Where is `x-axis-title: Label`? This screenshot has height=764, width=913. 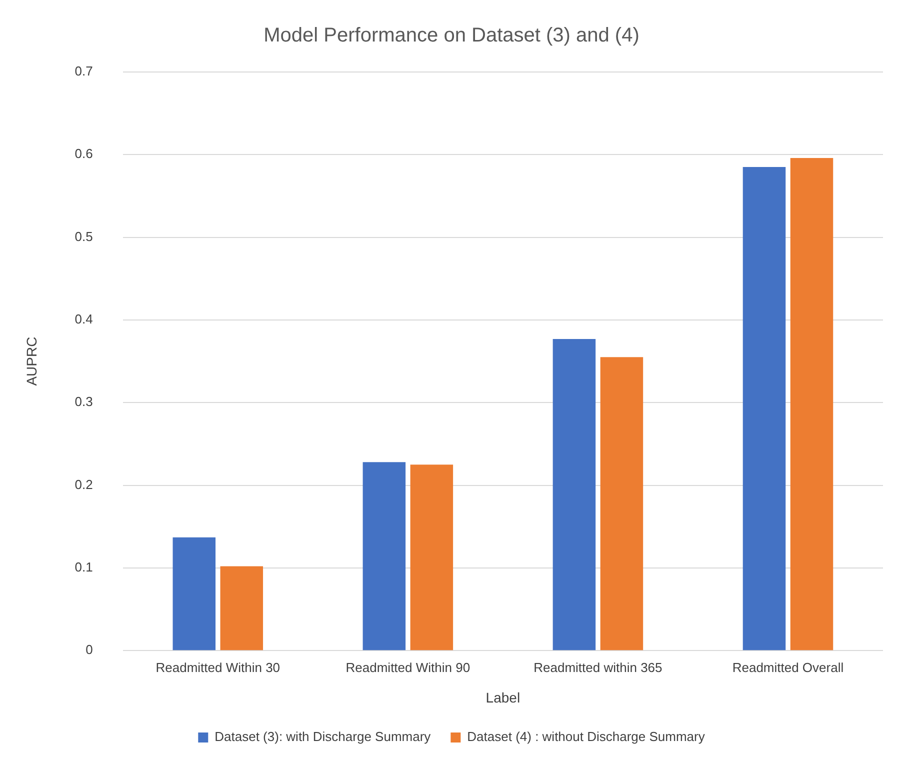 x-axis-title: Label is located at coordinates (503, 697).